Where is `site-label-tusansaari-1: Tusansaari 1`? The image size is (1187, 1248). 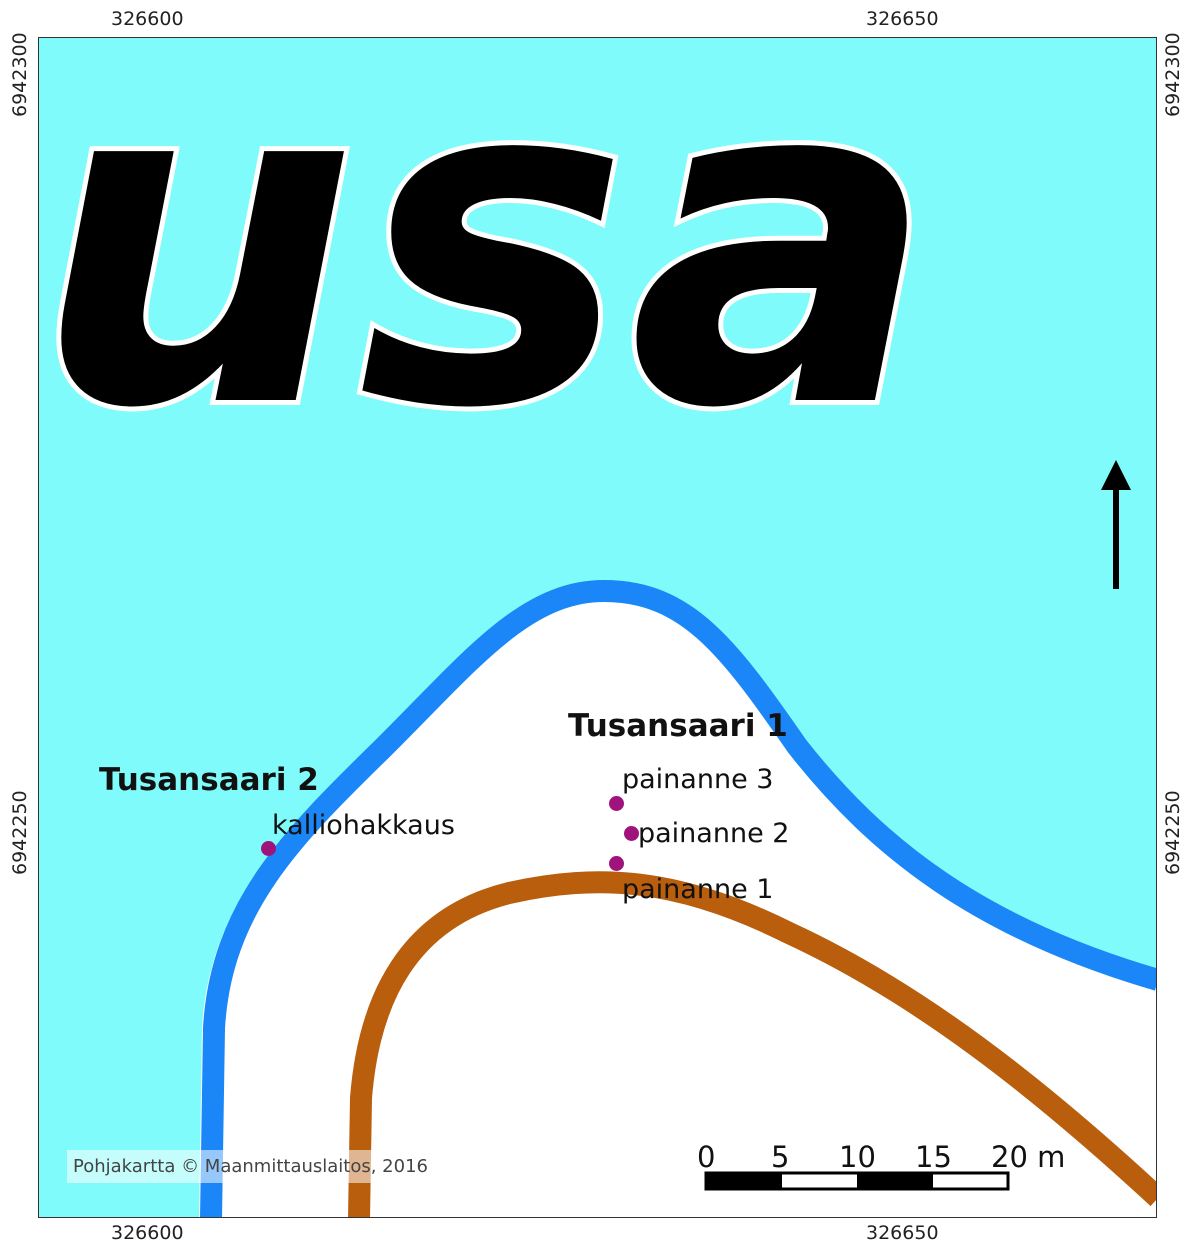 site-label-tusansaari-1: Tusansaari 1 is located at coordinates (678, 726).